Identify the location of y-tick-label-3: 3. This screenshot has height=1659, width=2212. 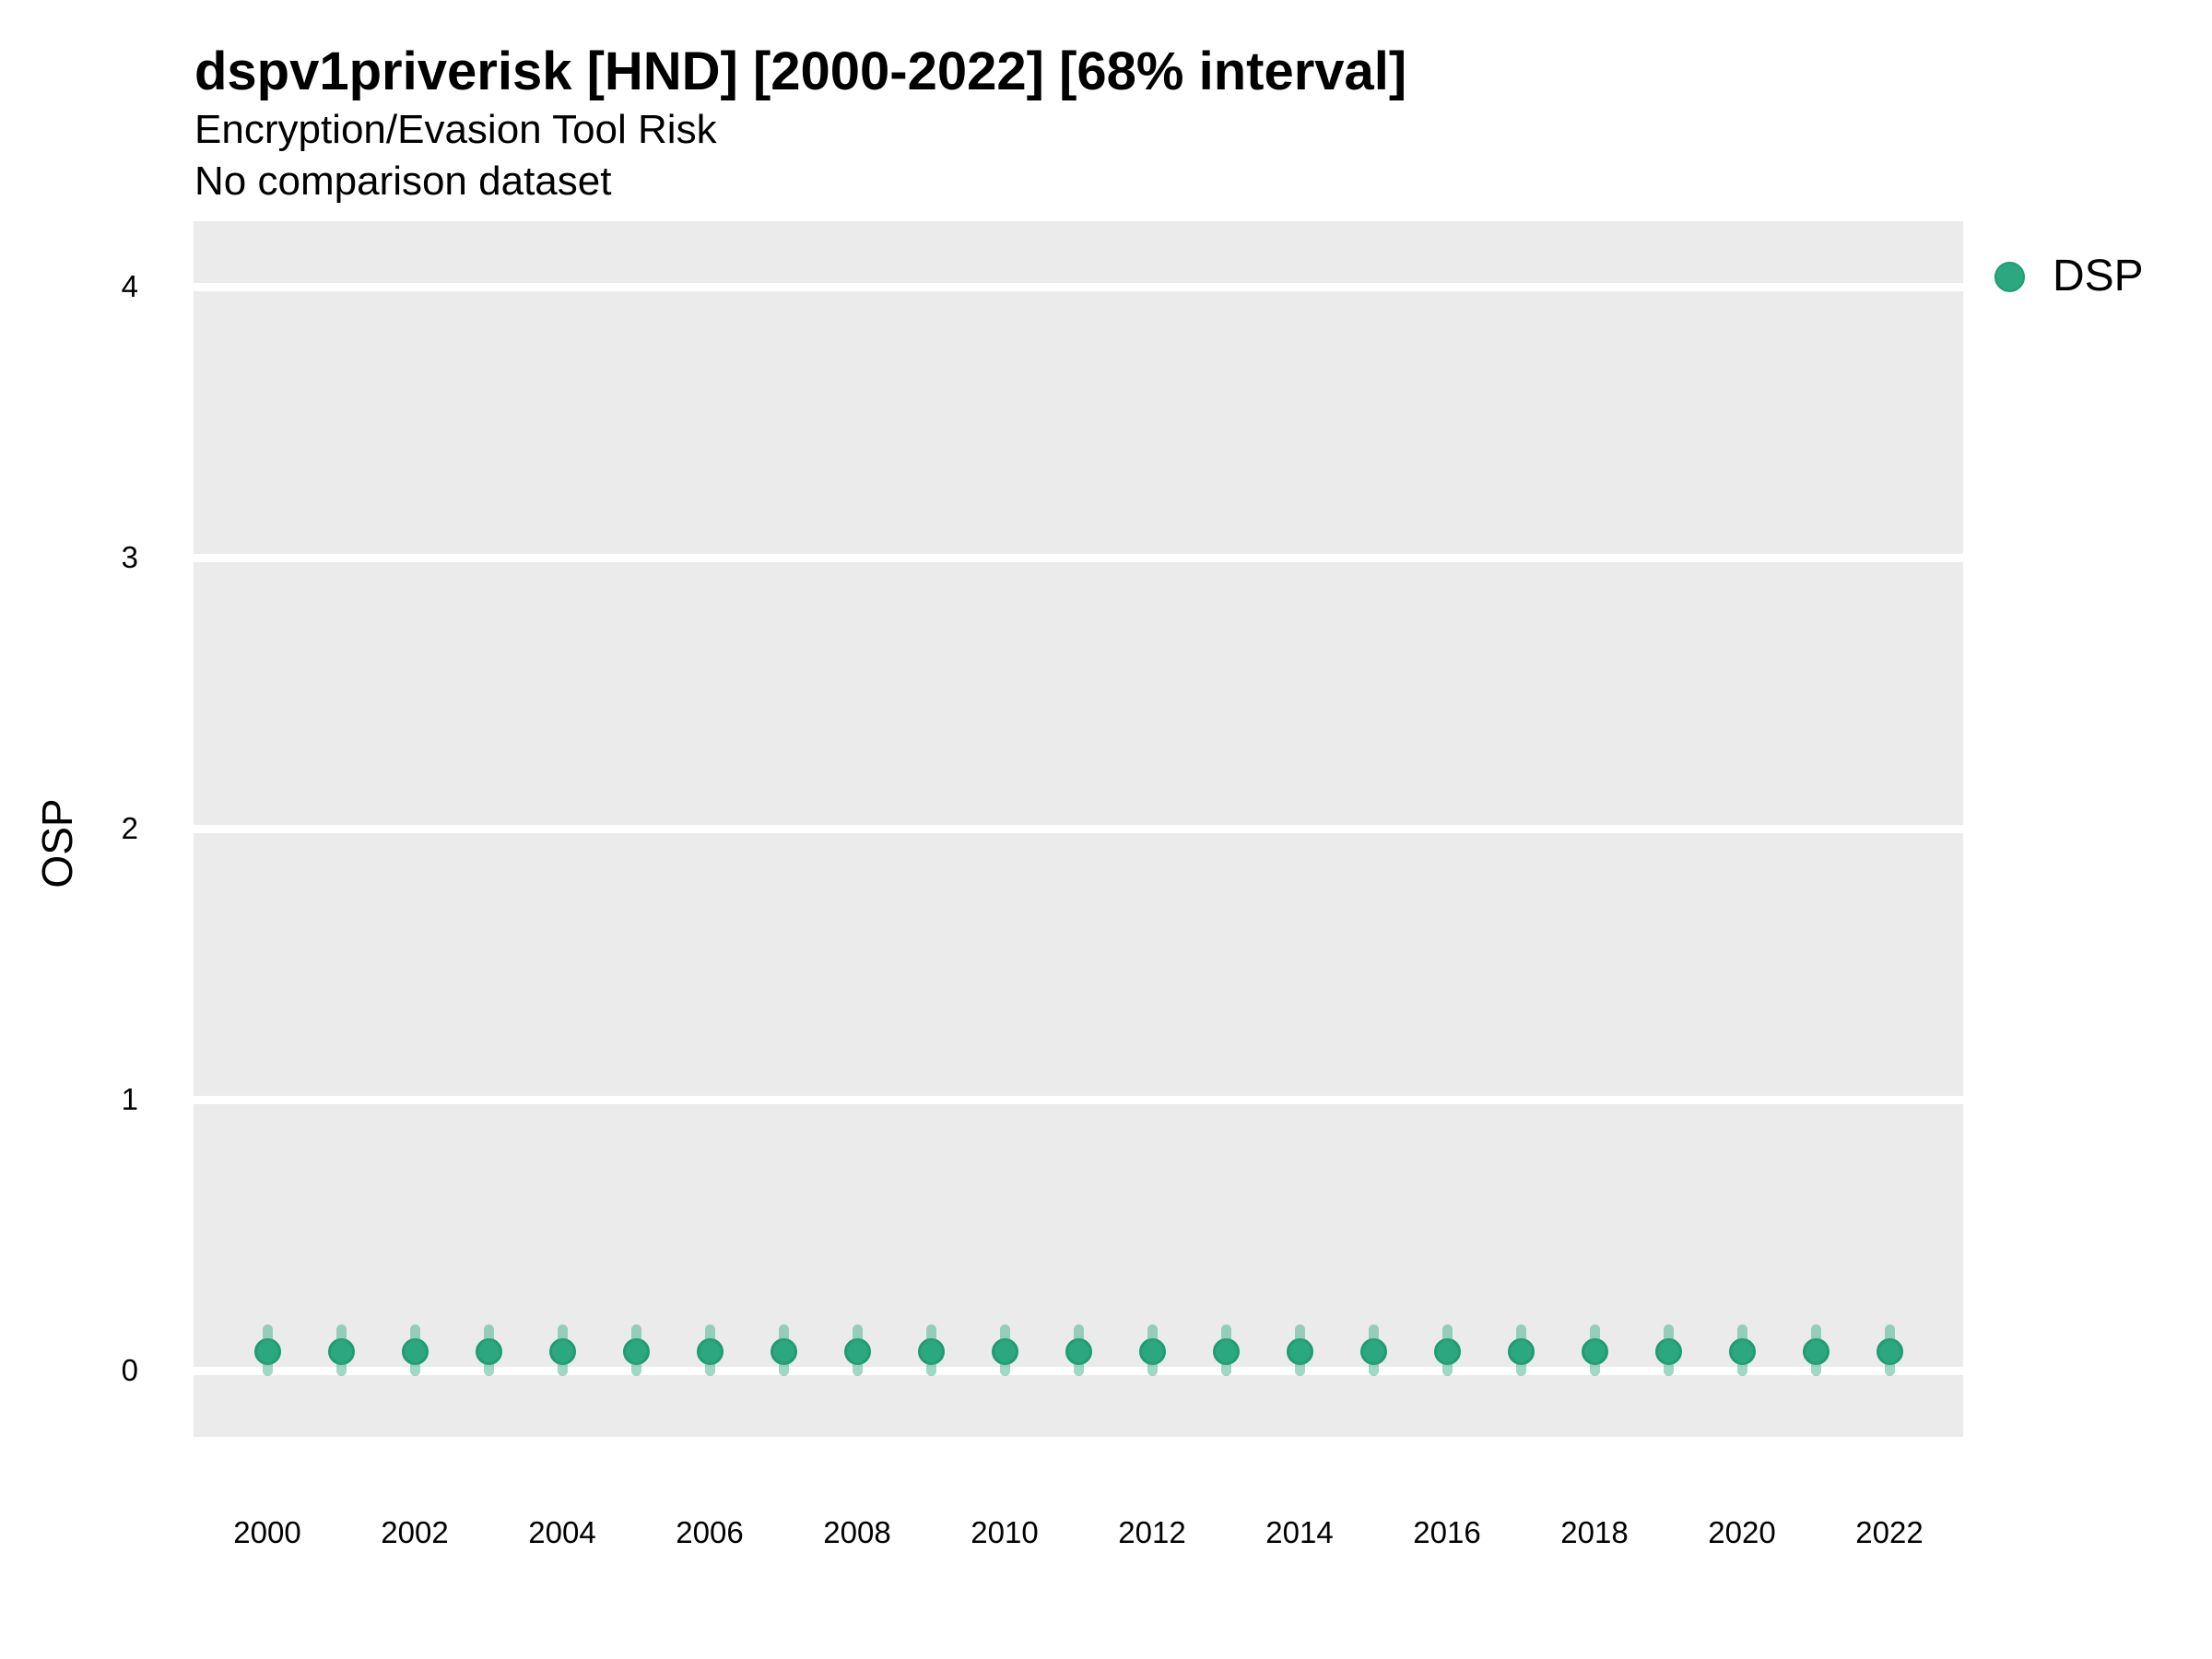
(129, 557).